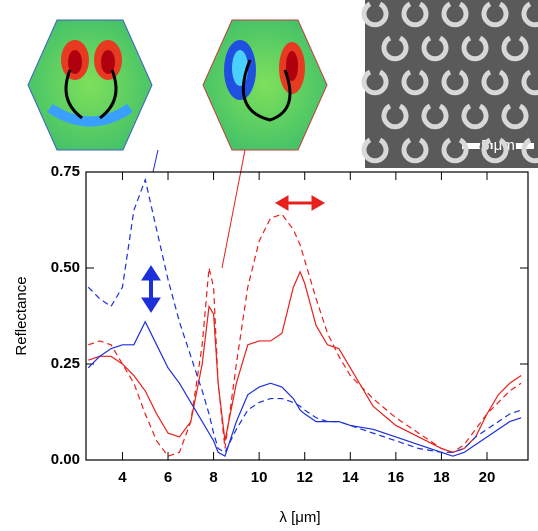  What do you see at coordinates (65, 171) in the screenshot?
I see `y-tick-label: 0.75` at bounding box center [65, 171].